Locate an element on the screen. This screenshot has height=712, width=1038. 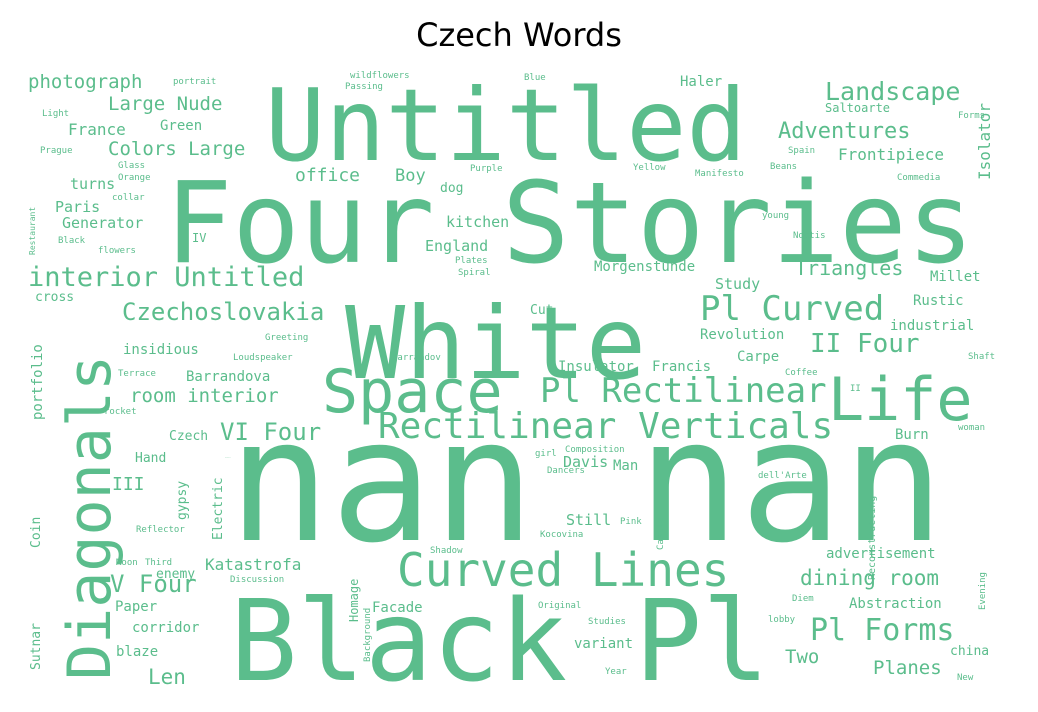
word-adventures-19: Adventures is located at coordinates (844, 131).